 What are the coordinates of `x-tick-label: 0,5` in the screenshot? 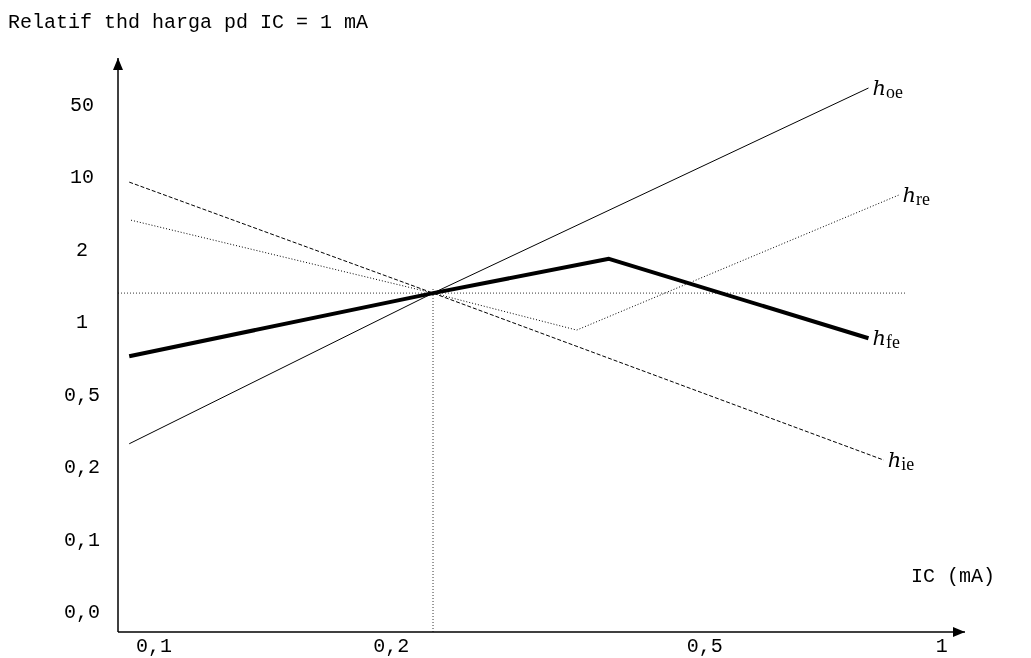 It's located at (704, 646).